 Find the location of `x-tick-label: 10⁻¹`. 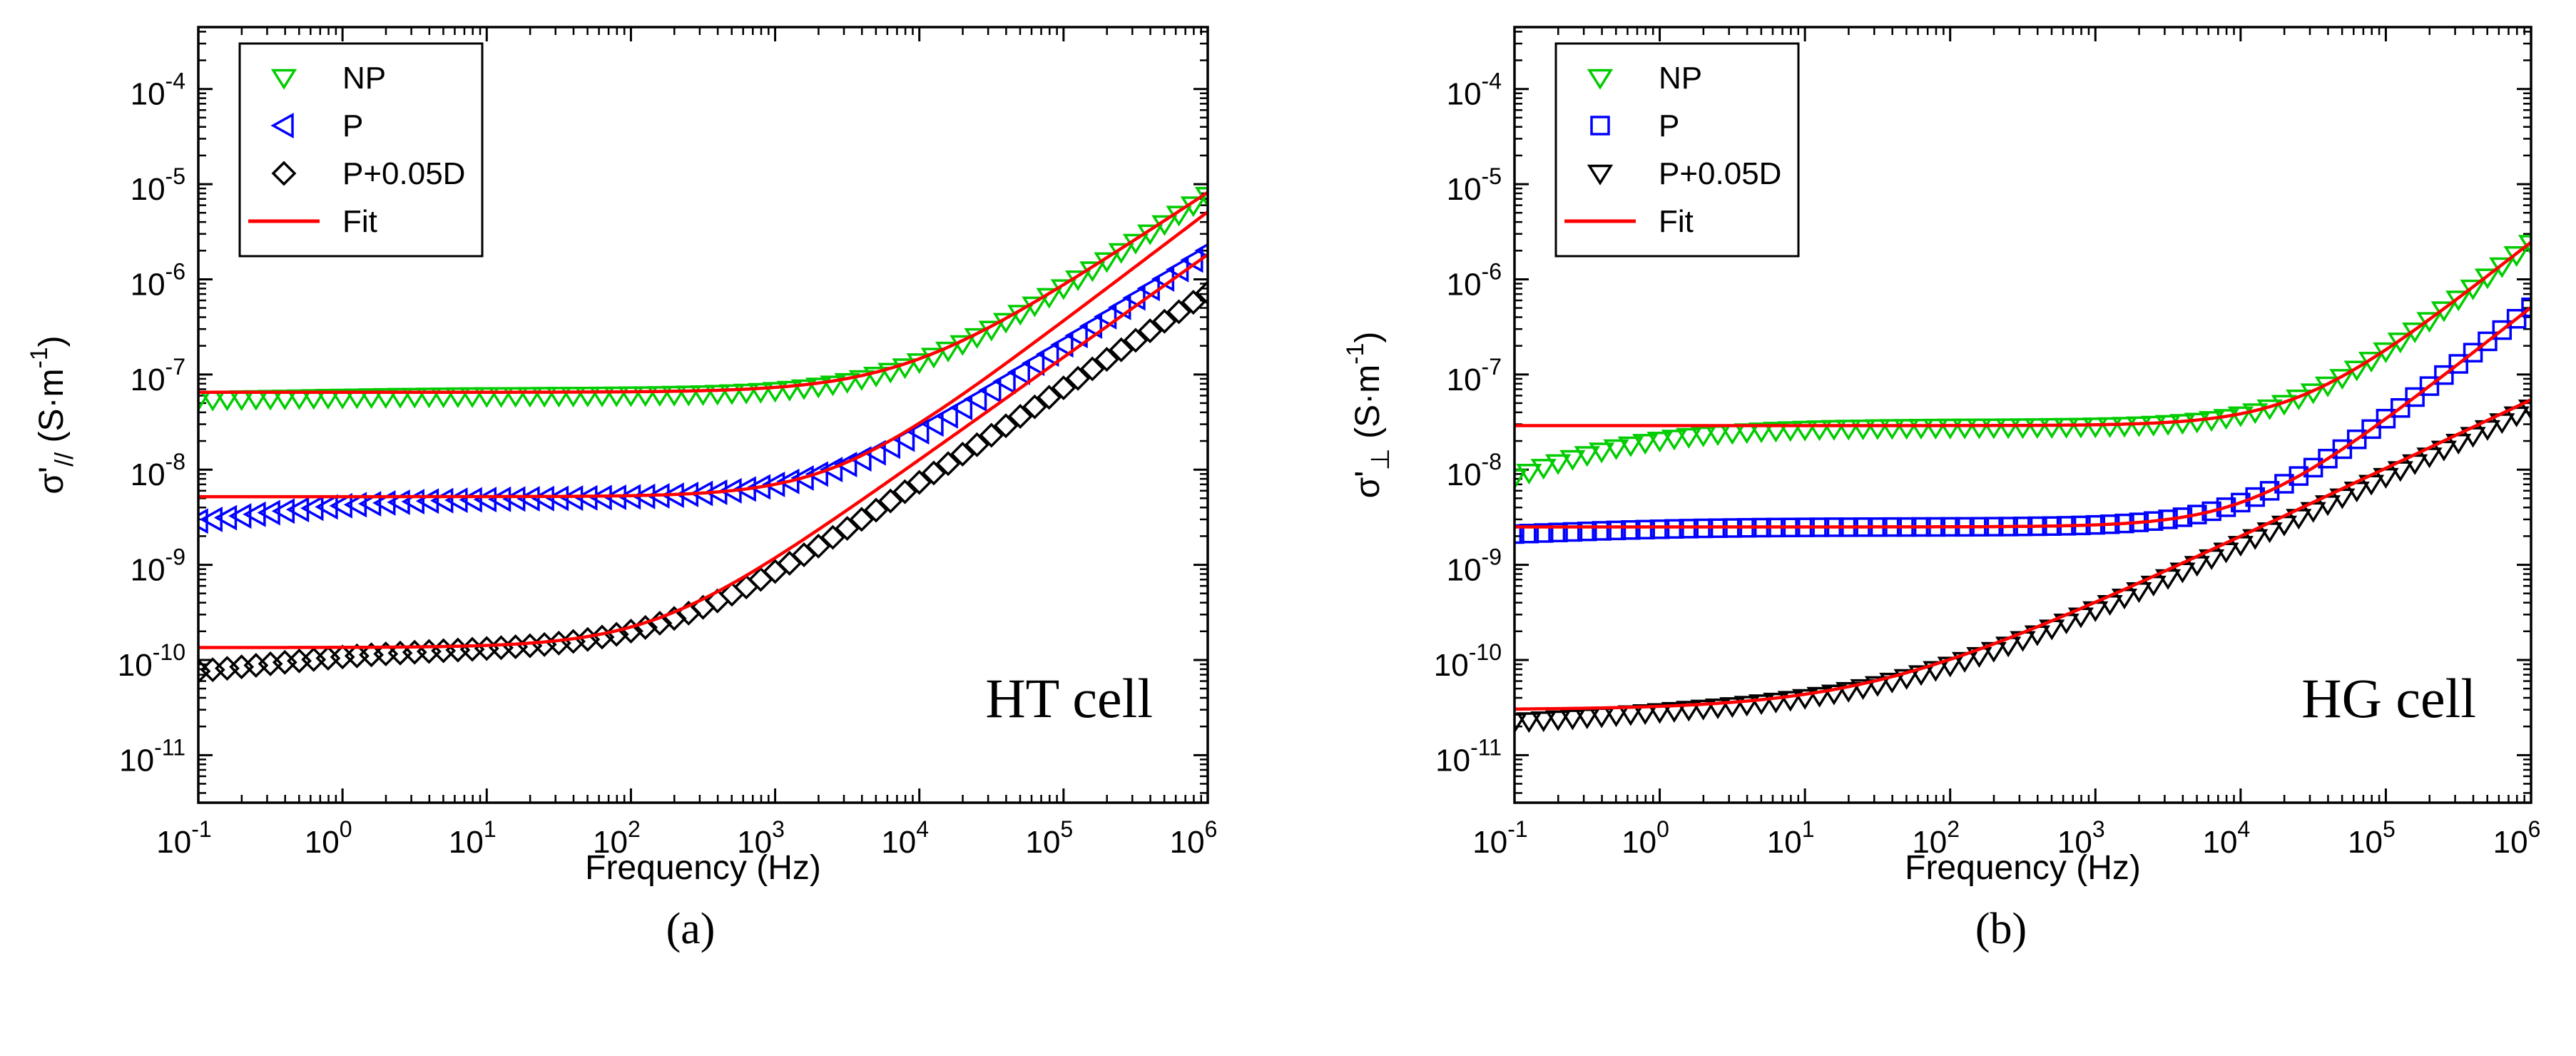

x-tick-label: 10⁻¹ is located at coordinates (1499, 838).